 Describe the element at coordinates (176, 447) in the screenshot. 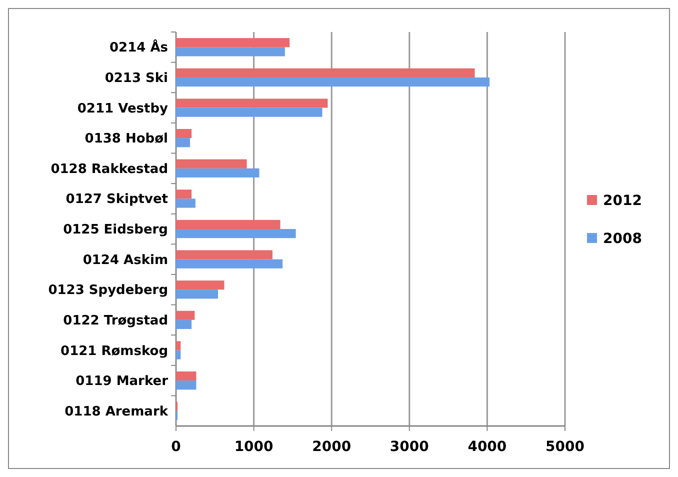

I see `x-tick-label: 0` at that location.